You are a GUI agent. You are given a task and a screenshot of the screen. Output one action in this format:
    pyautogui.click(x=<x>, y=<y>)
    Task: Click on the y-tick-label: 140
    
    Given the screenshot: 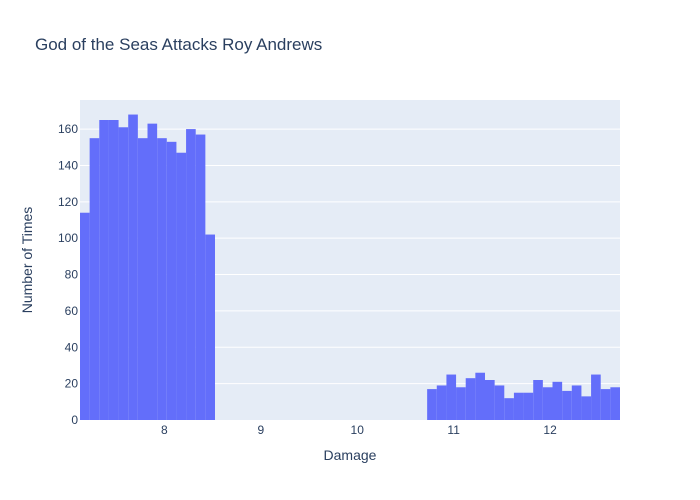 What is the action you would take?
    pyautogui.click(x=68, y=165)
    